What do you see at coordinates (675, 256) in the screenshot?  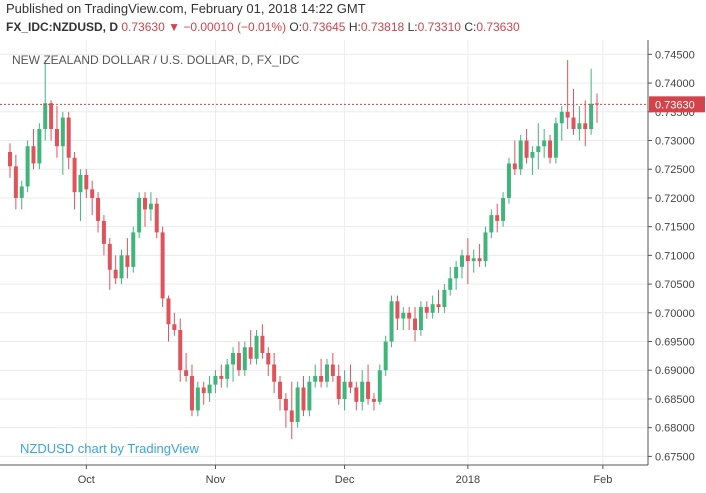 I see `price-tick-label: 0.71000` at bounding box center [675, 256].